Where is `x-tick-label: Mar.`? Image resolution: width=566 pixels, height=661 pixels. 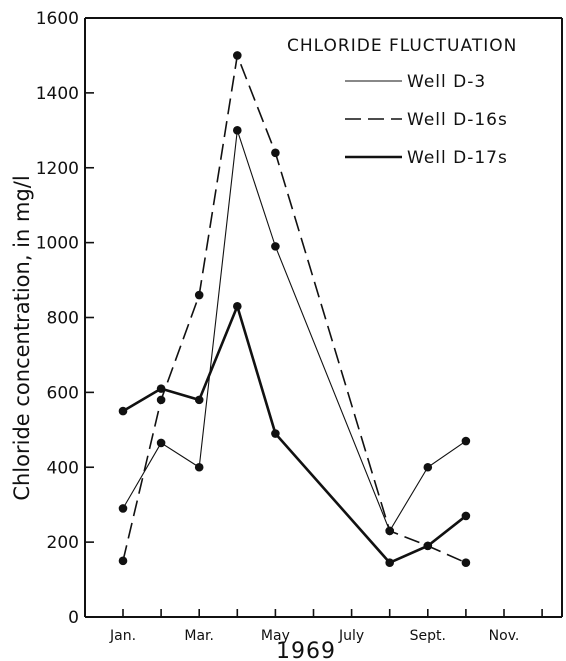 x-tick-label: Mar. is located at coordinates (199, 636).